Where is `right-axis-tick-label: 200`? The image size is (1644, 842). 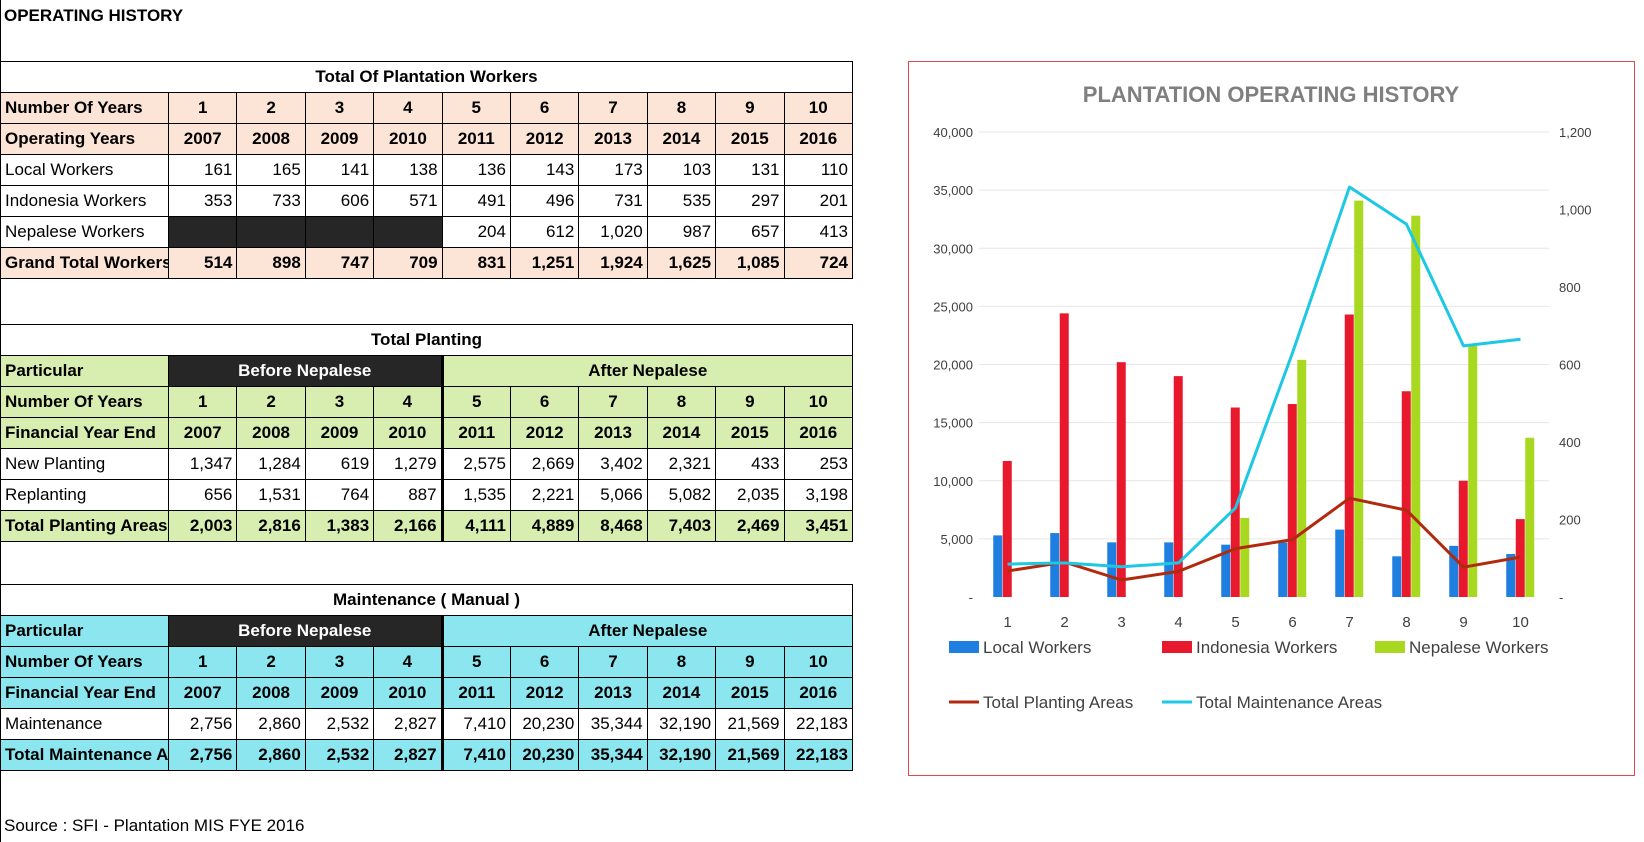 right-axis-tick-label: 200 is located at coordinates (1570, 520).